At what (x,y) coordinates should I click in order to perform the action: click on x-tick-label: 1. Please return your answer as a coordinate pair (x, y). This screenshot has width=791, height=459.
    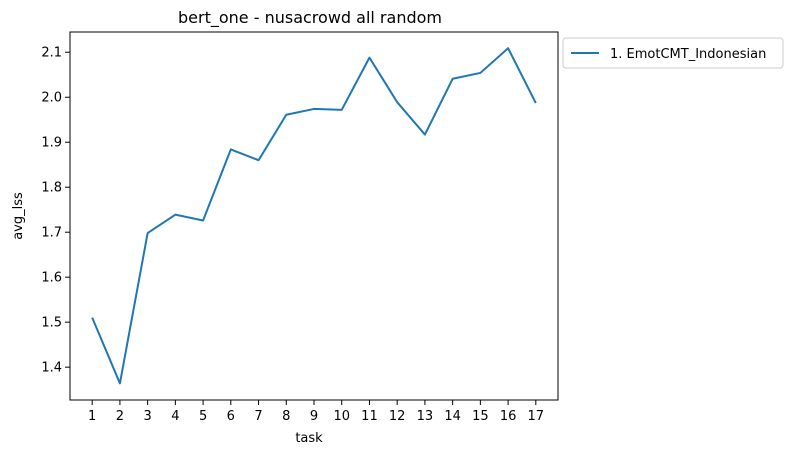
    Looking at the image, I should click on (92, 416).